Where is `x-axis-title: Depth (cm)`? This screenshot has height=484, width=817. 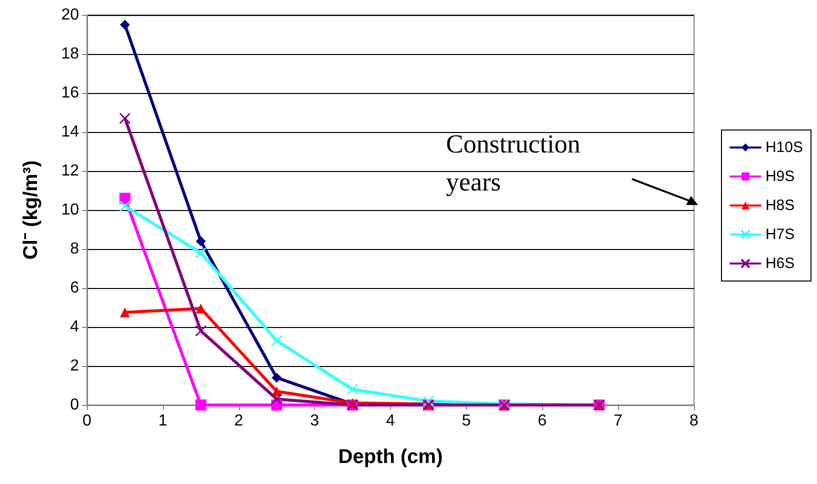
x-axis-title: Depth (cm) is located at coordinates (390, 457).